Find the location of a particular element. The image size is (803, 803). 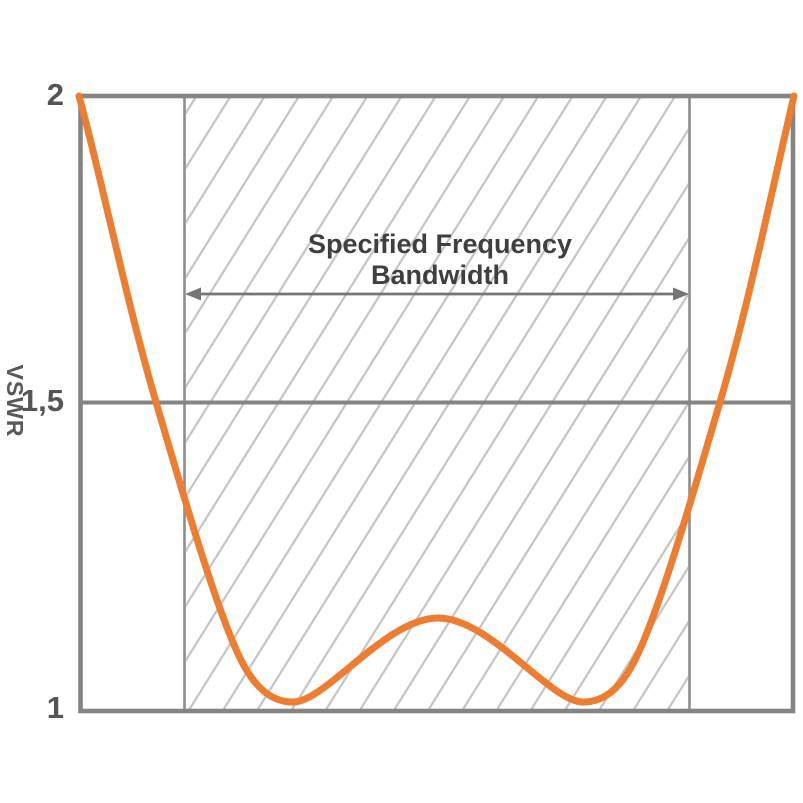

bandwidth-annotation: Specified Frequency Bandwidth is located at coordinates (440, 260).